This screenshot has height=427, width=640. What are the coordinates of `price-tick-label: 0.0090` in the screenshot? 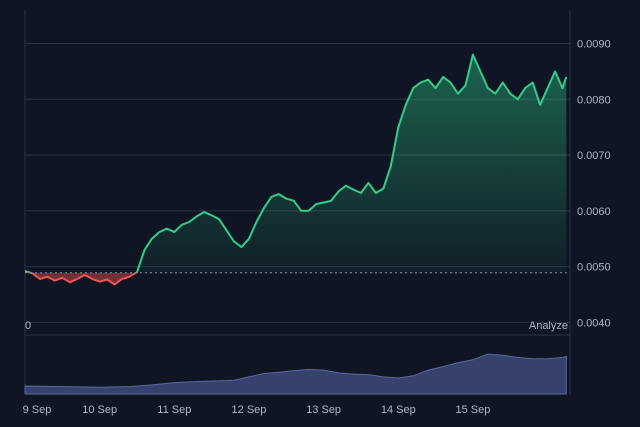 It's located at (594, 44).